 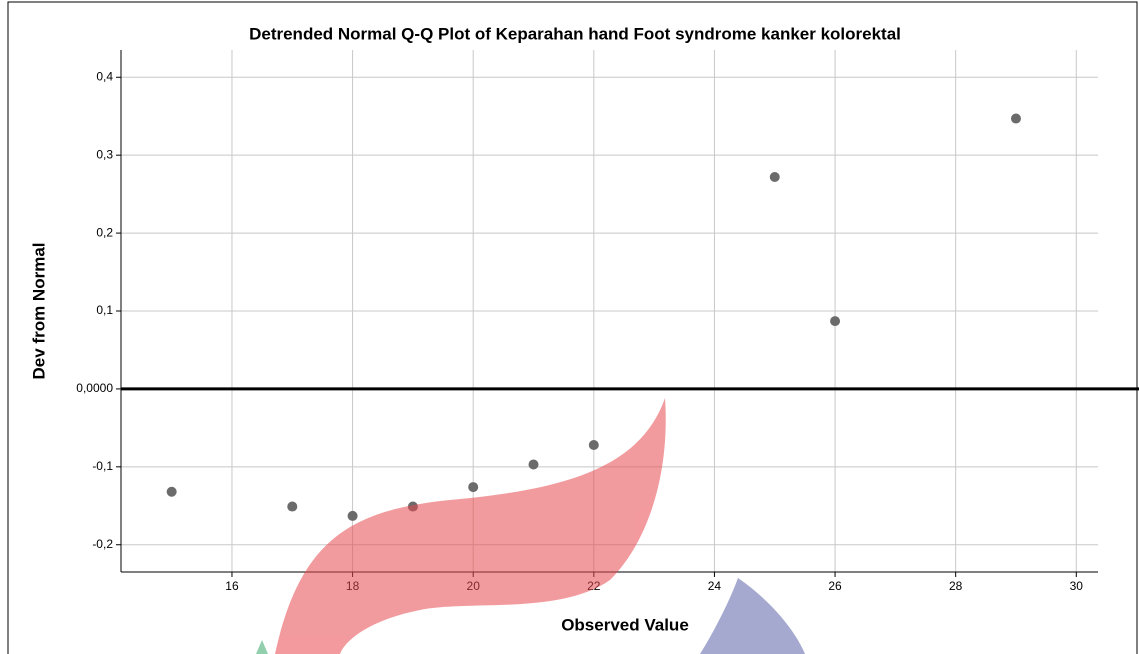 What do you see at coordinates (104, 154) in the screenshot?
I see `y-tick-label: 0,3` at bounding box center [104, 154].